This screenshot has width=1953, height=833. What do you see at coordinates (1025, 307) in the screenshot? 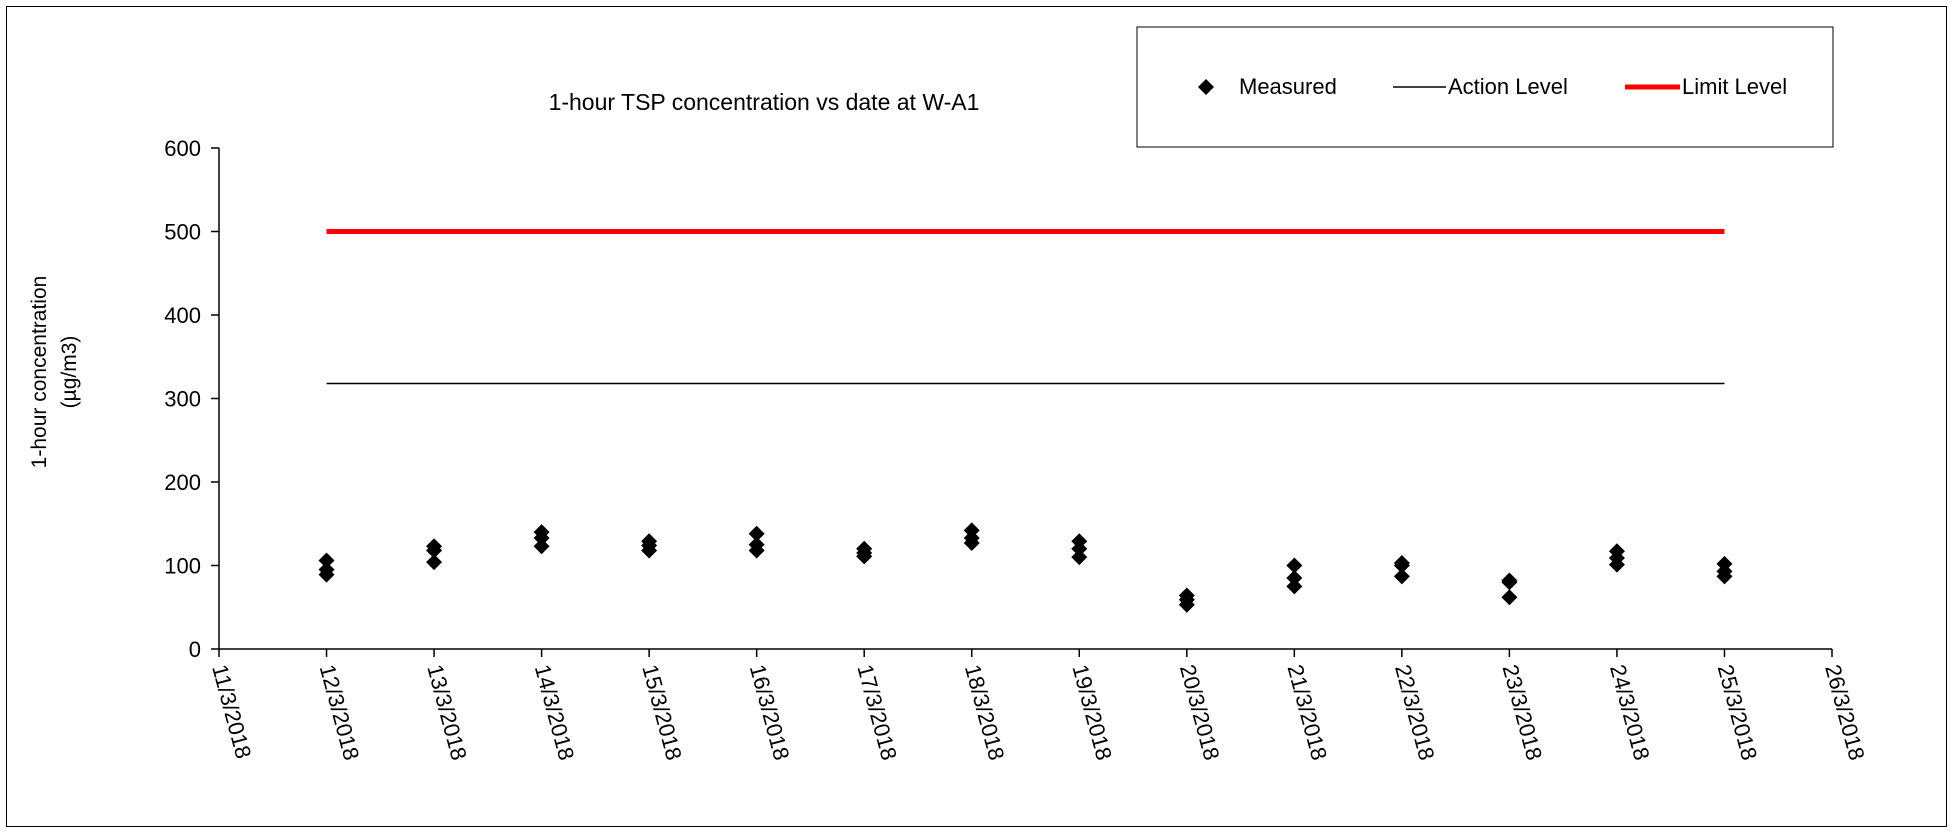
I see `level-lines` at bounding box center [1025, 307].